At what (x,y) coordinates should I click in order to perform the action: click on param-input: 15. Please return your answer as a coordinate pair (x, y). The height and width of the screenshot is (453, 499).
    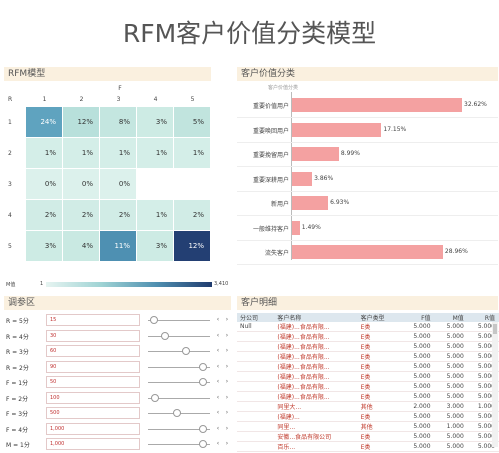
    Looking at the image, I should click on (93, 320).